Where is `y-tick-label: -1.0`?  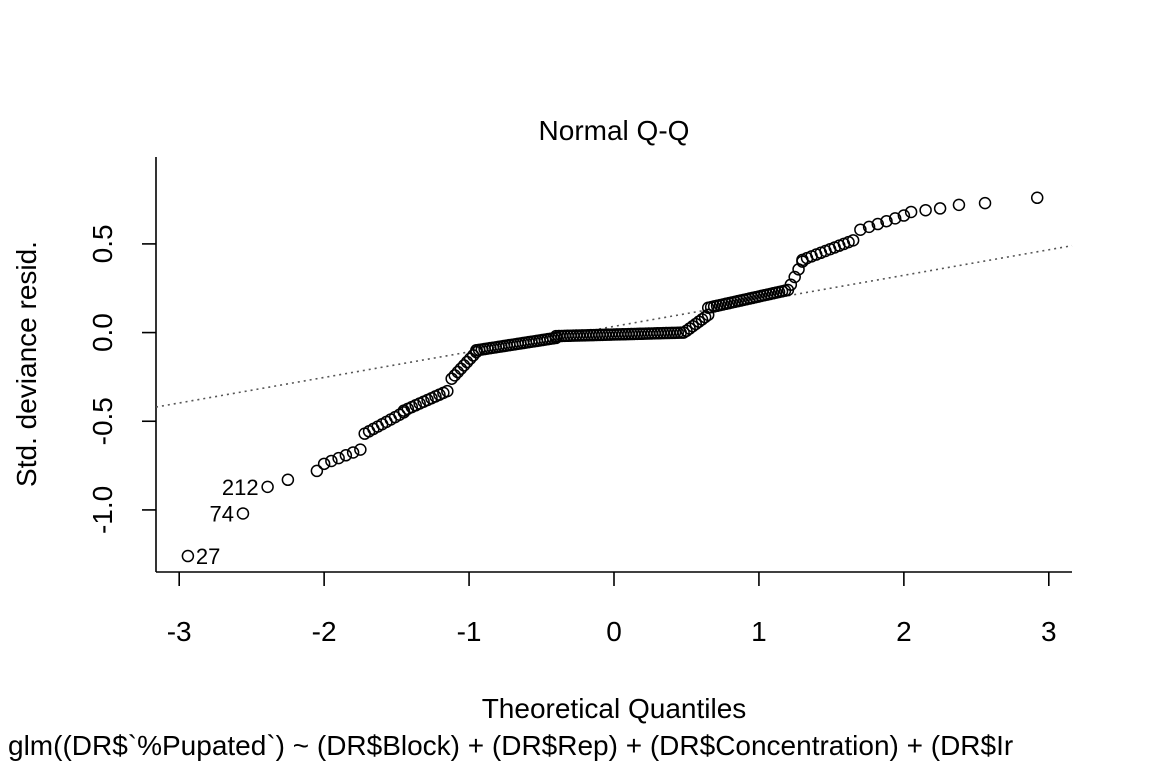 y-tick-label: -1.0 is located at coordinates (102, 510).